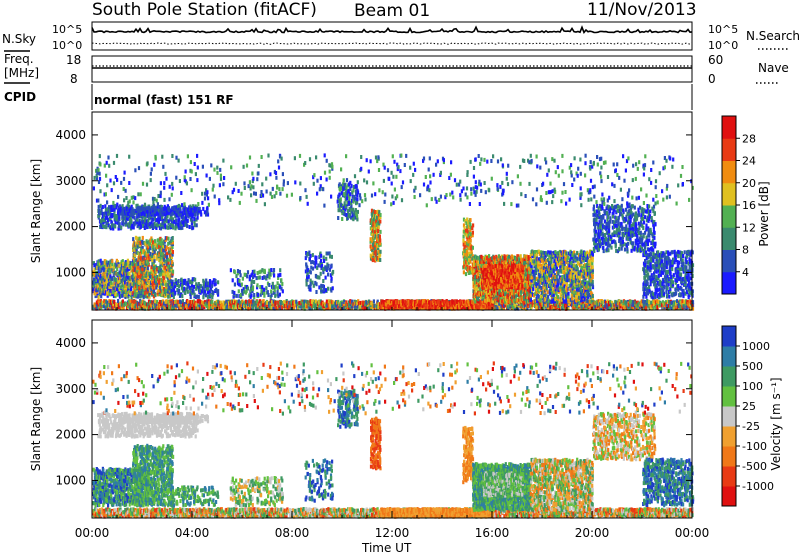 The width and height of the screenshot is (800, 558). Describe the element at coordinates (164, 100) in the screenshot. I see `cpid-text: normal (fast) 151 RF` at that location.